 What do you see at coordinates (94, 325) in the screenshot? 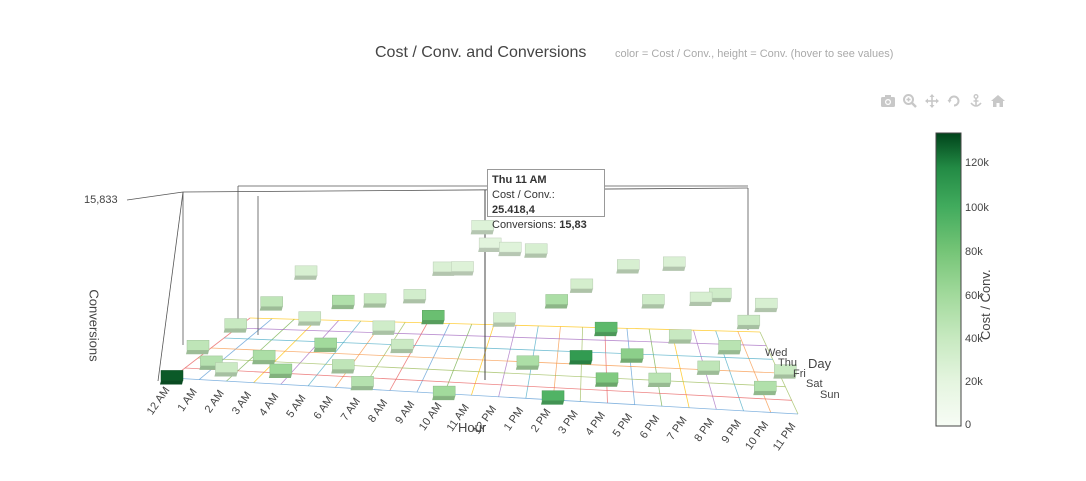
I see `z-axis-title: Conversions` at bounding box center [94, 325].